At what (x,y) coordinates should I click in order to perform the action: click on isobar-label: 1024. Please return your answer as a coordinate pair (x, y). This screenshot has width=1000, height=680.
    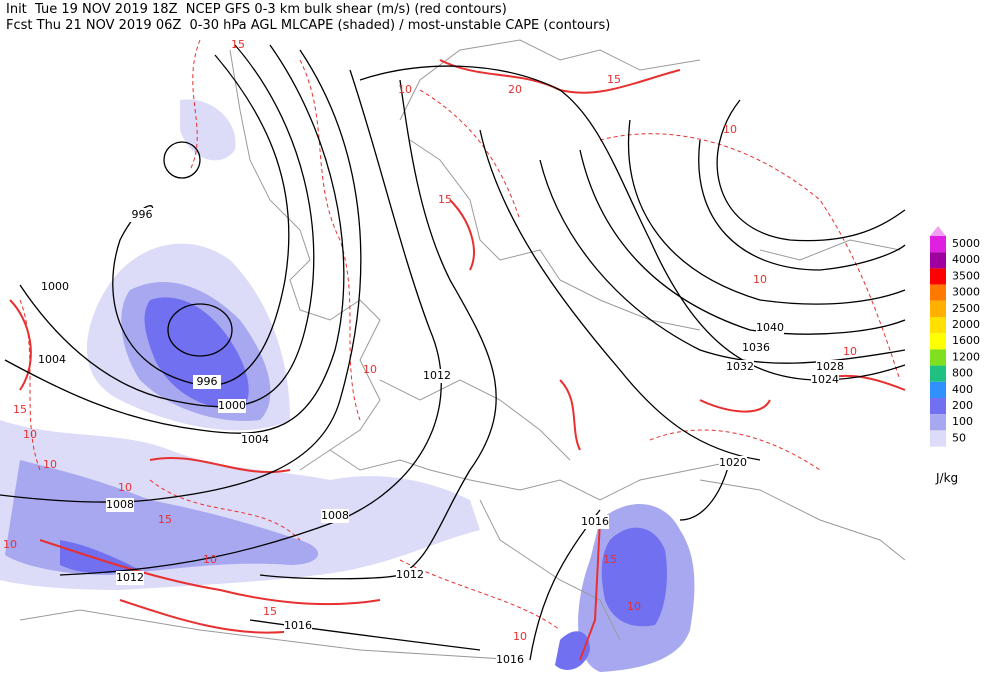
    Looking at the image, I should click on (825, 379).